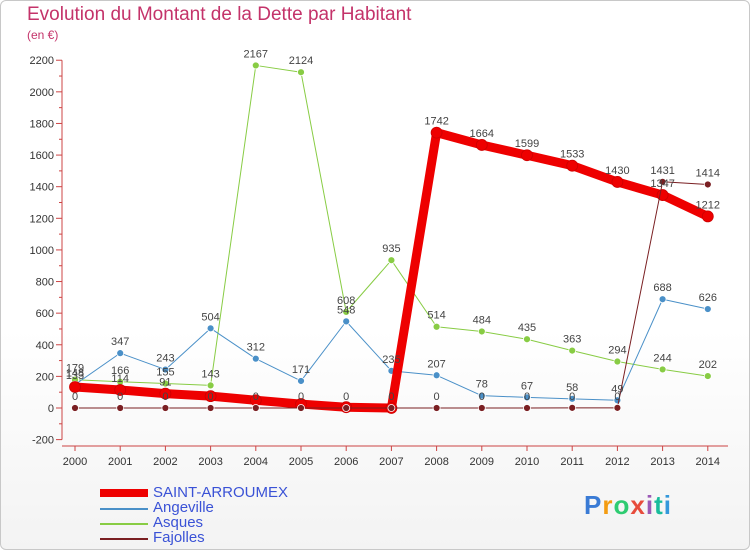 Image resolution: width=750 pixels, height=550 pixels. Describe the element at coordinates (230, 522) in the screenshot. I see `legend-item: Asques` at that location.